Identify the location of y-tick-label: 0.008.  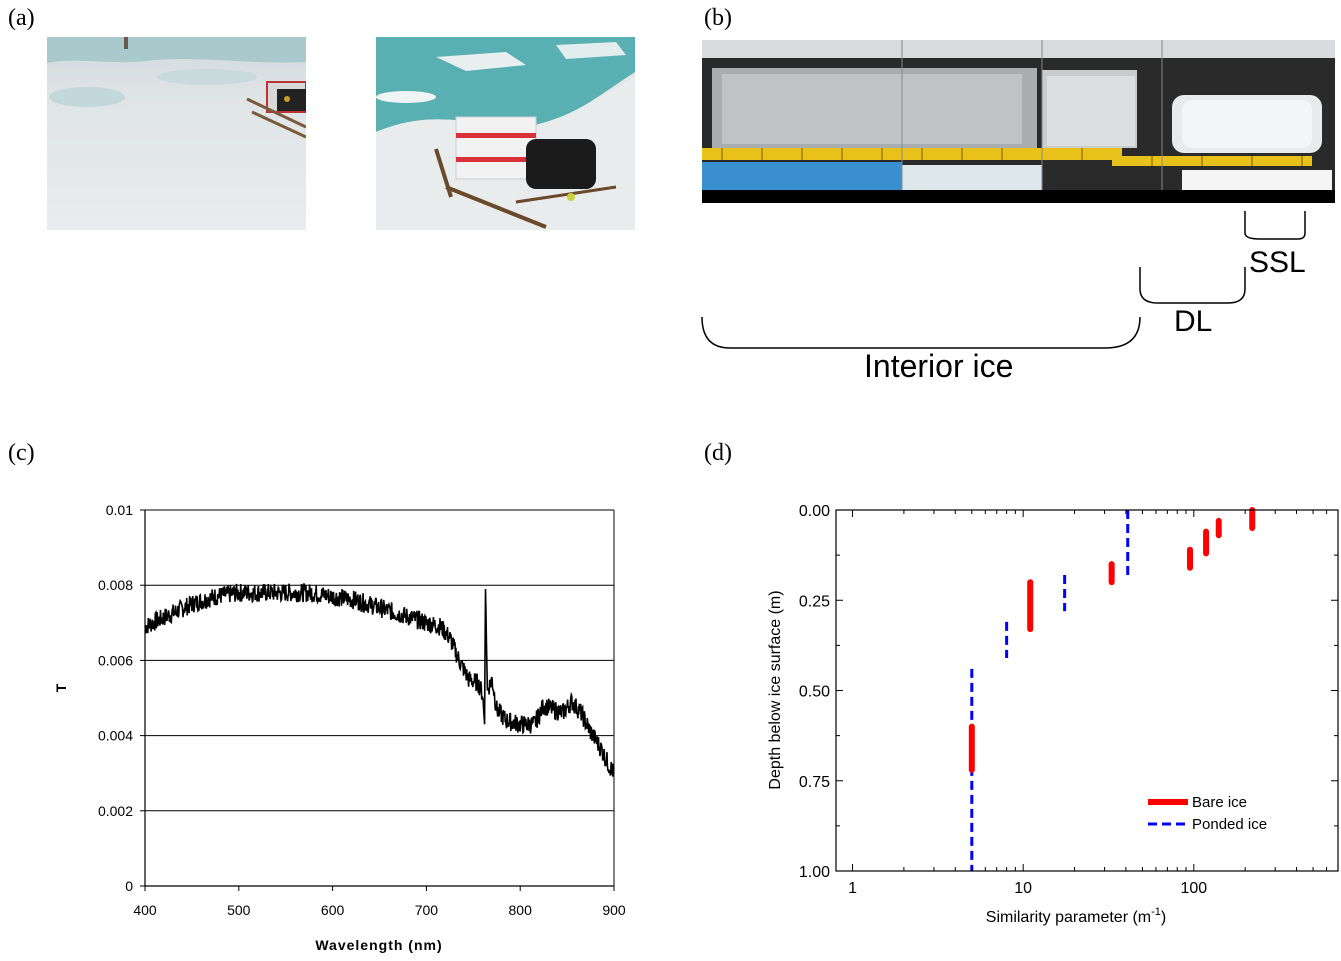
(115, 585).